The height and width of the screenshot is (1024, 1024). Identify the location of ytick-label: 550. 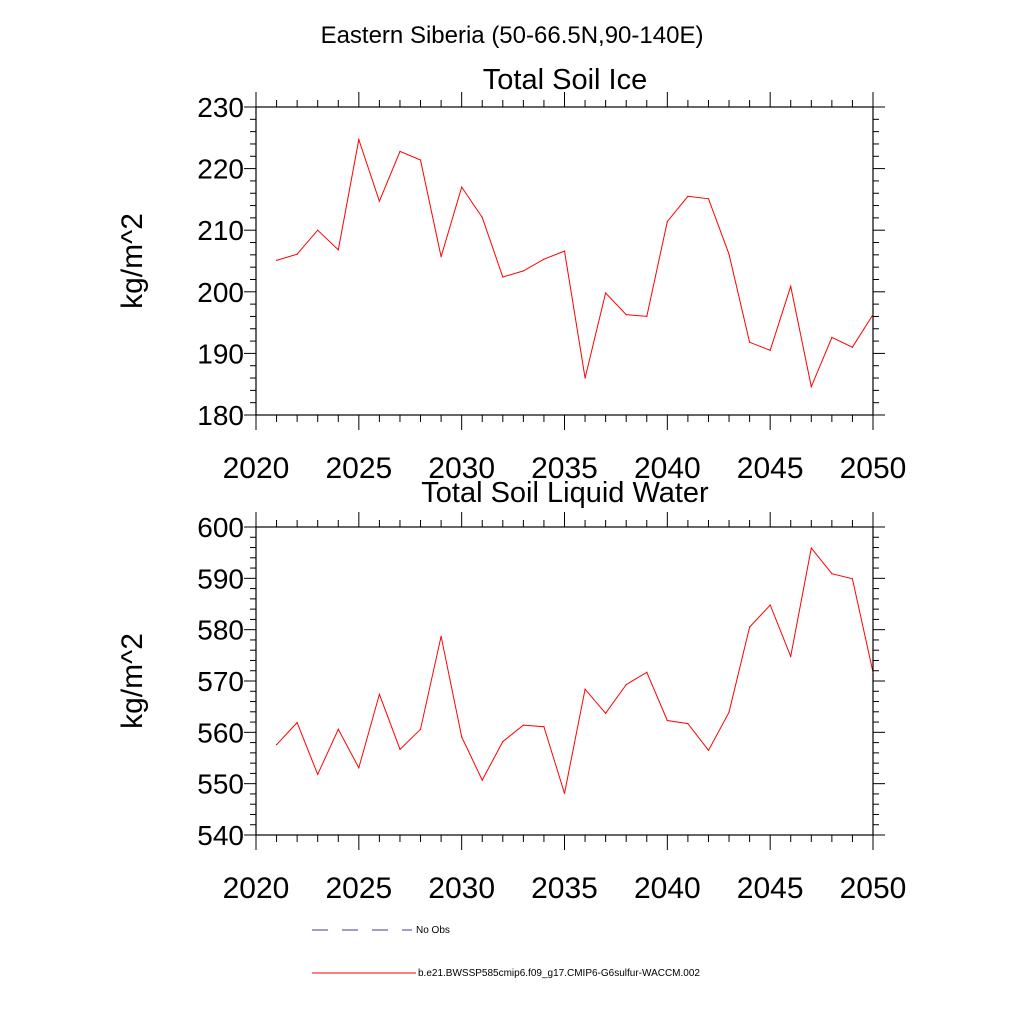
(220, 784).